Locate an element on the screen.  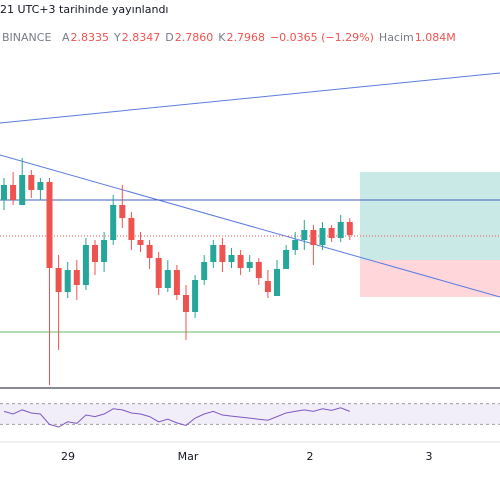
profit-zone is located at coordinates (430, 216).